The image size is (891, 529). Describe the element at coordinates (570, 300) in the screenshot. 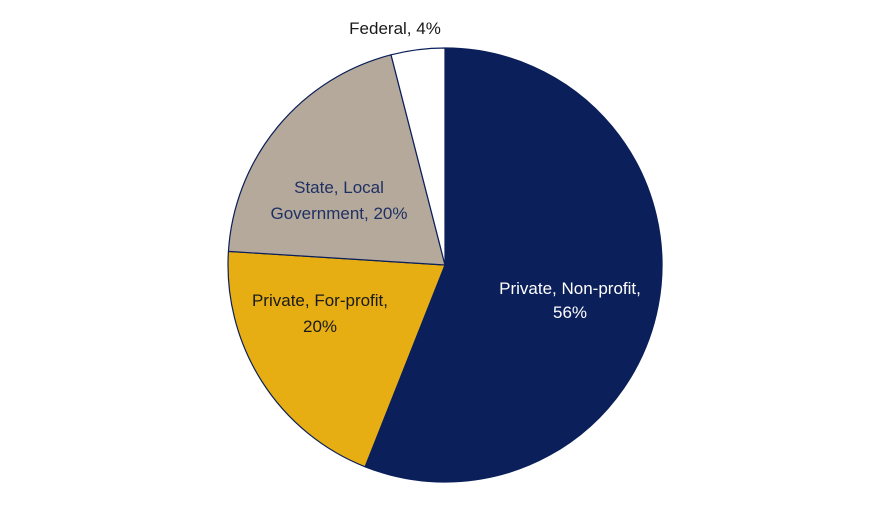

I see `slice-label-private-non-profit: Private, Non-profit, 56%` at that location.